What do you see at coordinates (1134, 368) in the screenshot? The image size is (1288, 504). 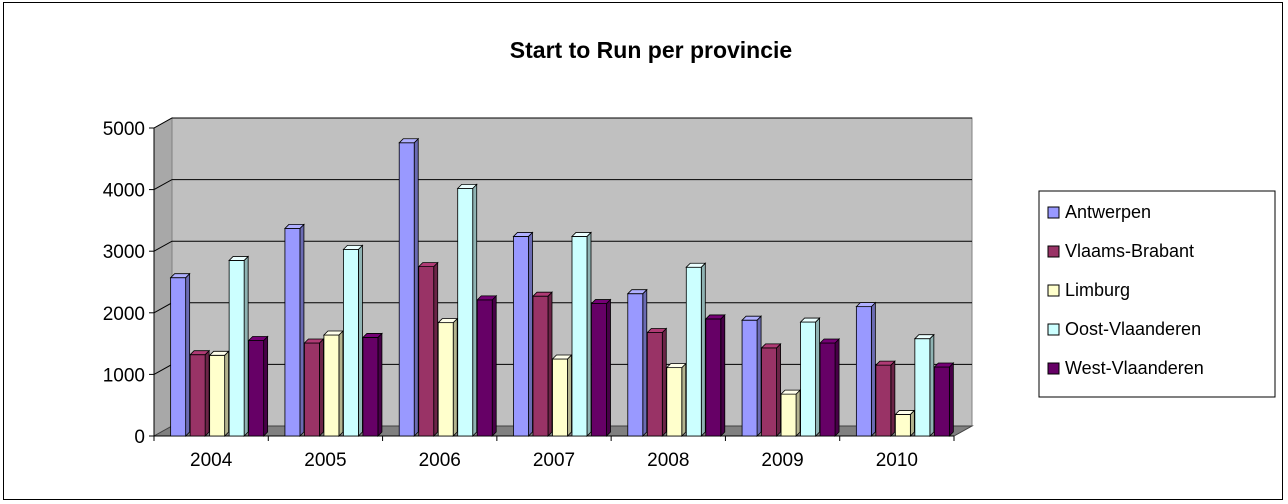 I see `legend-label: West-Vlaanderen` at bounding box center [1134, 368].